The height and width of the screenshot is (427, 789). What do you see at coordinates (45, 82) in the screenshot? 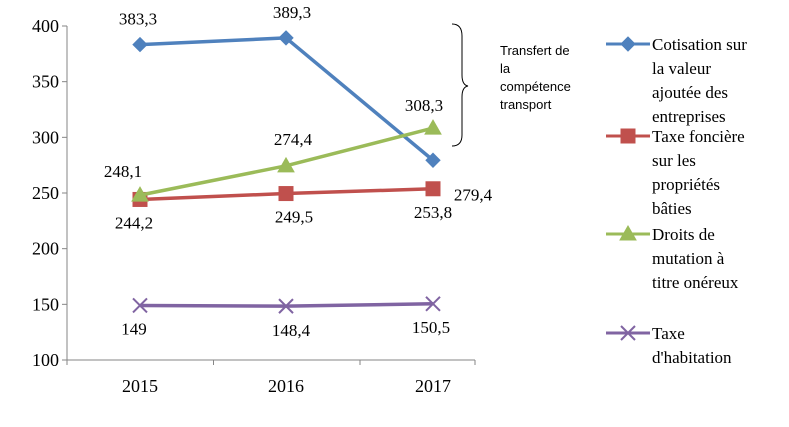
I see `y-tick-label: 350` at bounding box center [45, 82].